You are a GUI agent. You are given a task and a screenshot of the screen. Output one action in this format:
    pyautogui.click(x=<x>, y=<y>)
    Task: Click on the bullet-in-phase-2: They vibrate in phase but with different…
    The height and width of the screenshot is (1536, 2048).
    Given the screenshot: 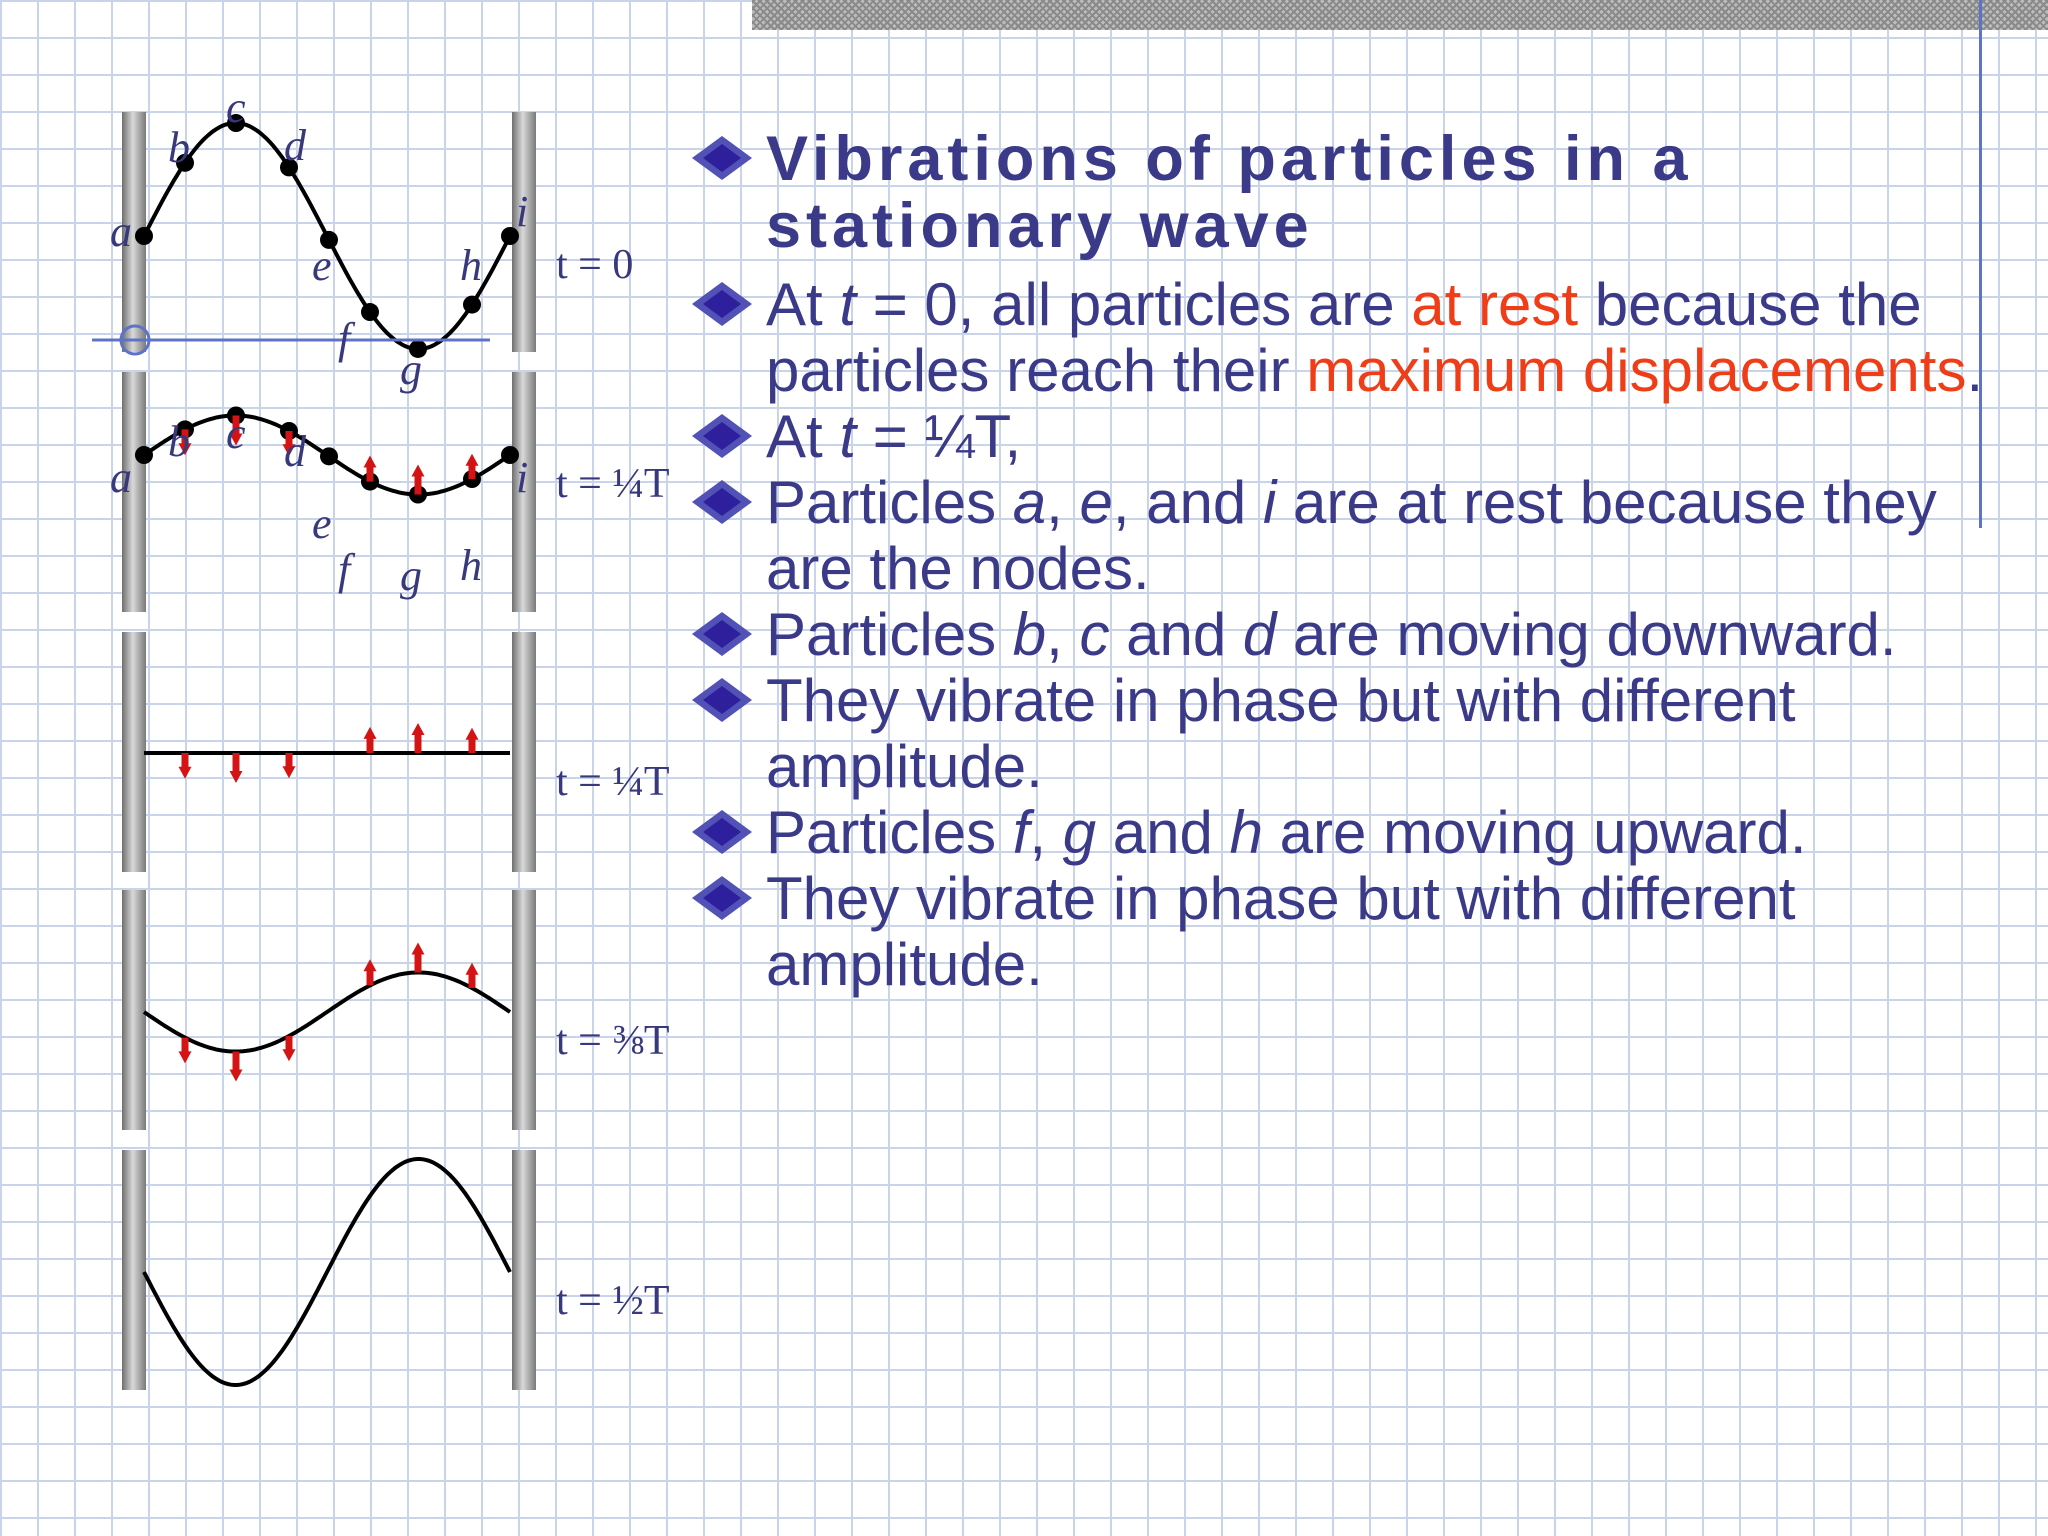 What is the action you would take?
    pyautogui.click(x=1350, y=932)
    